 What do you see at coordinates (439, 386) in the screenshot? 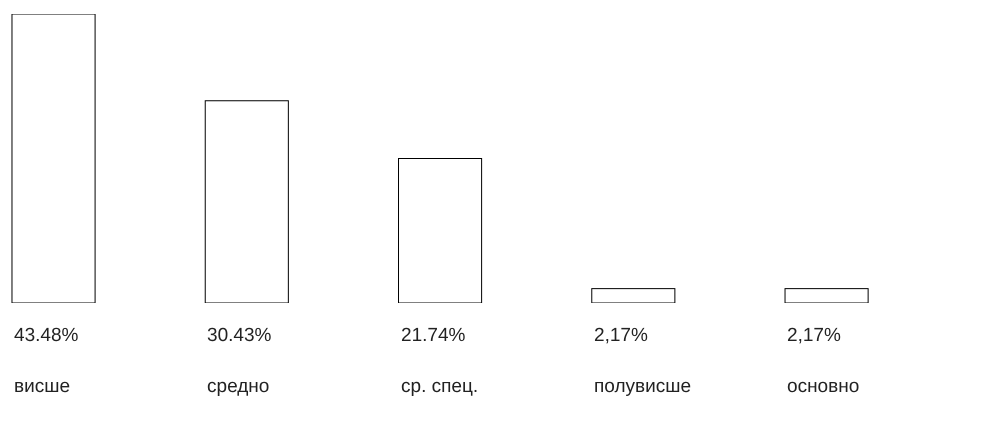
I see `x-tick-label: ср. спец.` at bounding box center [439, 386].